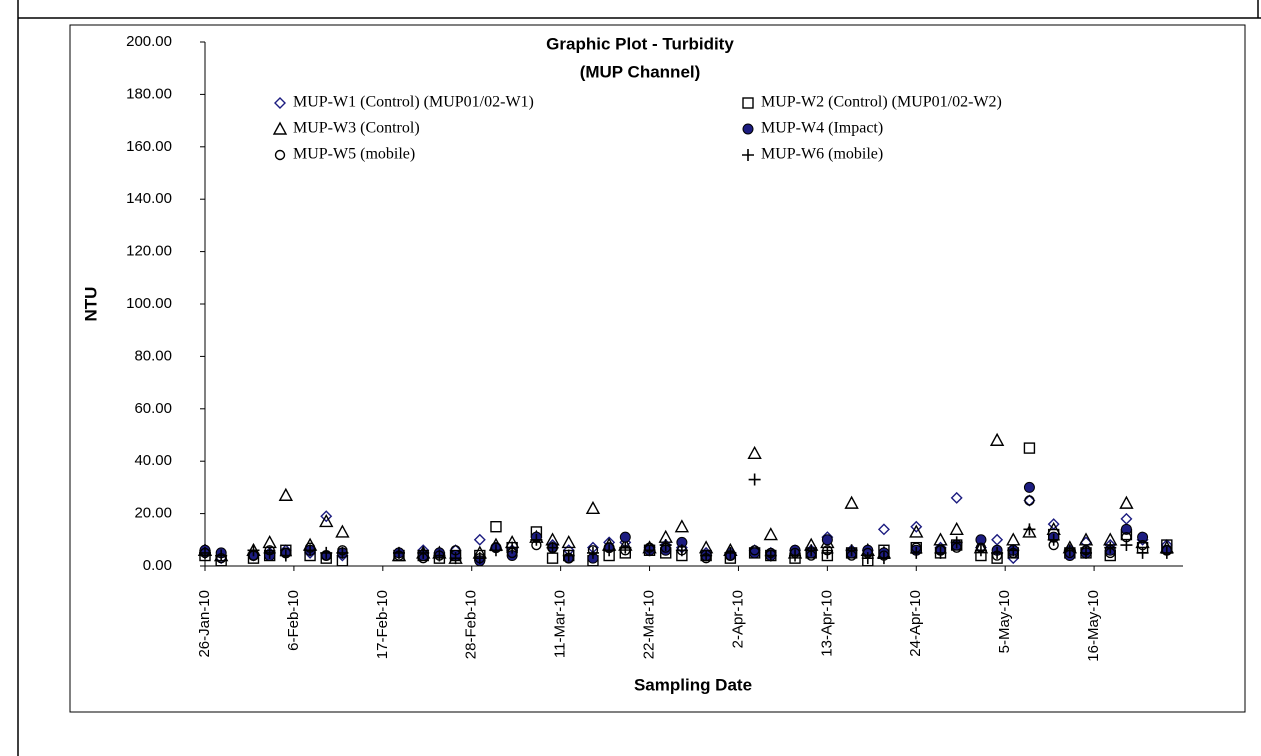 This screenshot has width=1261, height=756. What do you see at coordinates (153, 355) in the screenshot?
I see `y-tick-label: 80.00` at bounding box center [153, 355].